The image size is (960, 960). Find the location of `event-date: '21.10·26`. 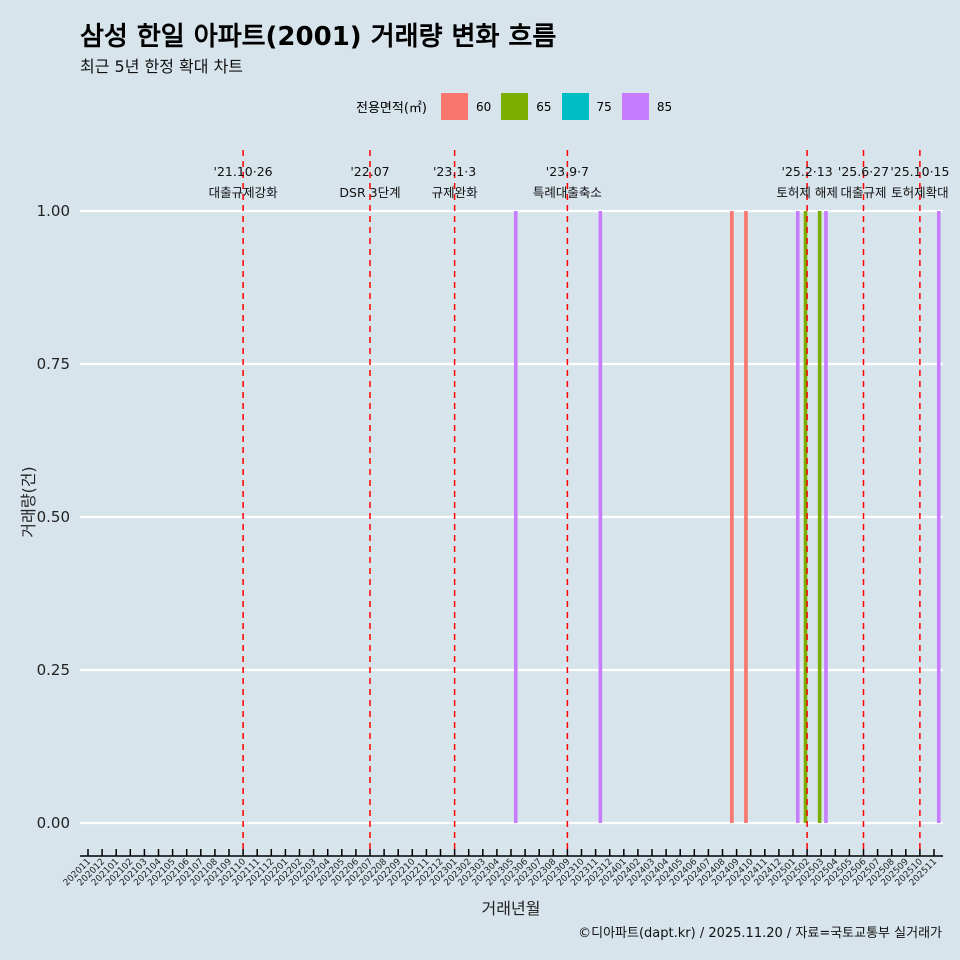

event-date: '21.10·26 is located at coordinates (243, 171).